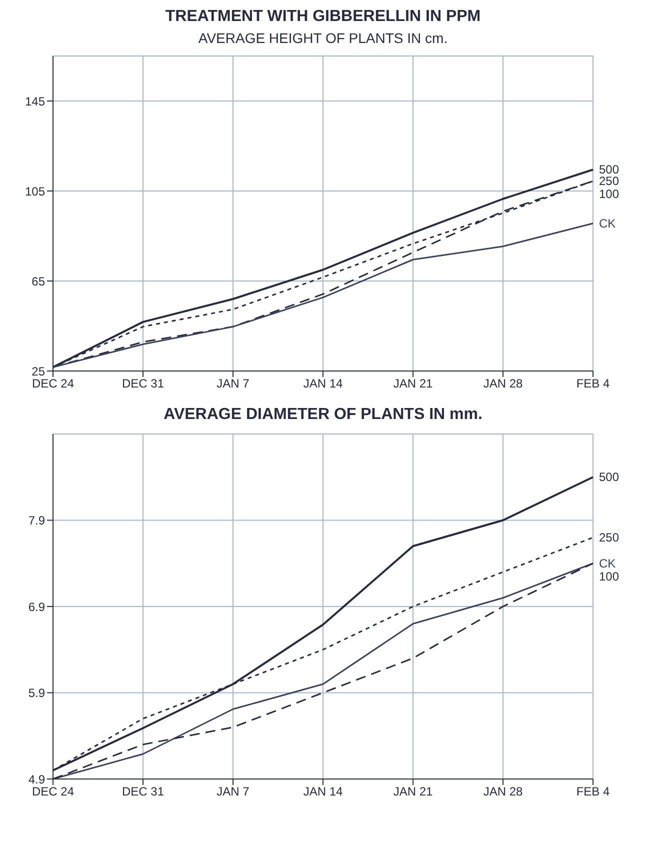 The height and width of the screenshot is (867, 646). I want to click on y-tick-label: 6.9, so click(37, 607).